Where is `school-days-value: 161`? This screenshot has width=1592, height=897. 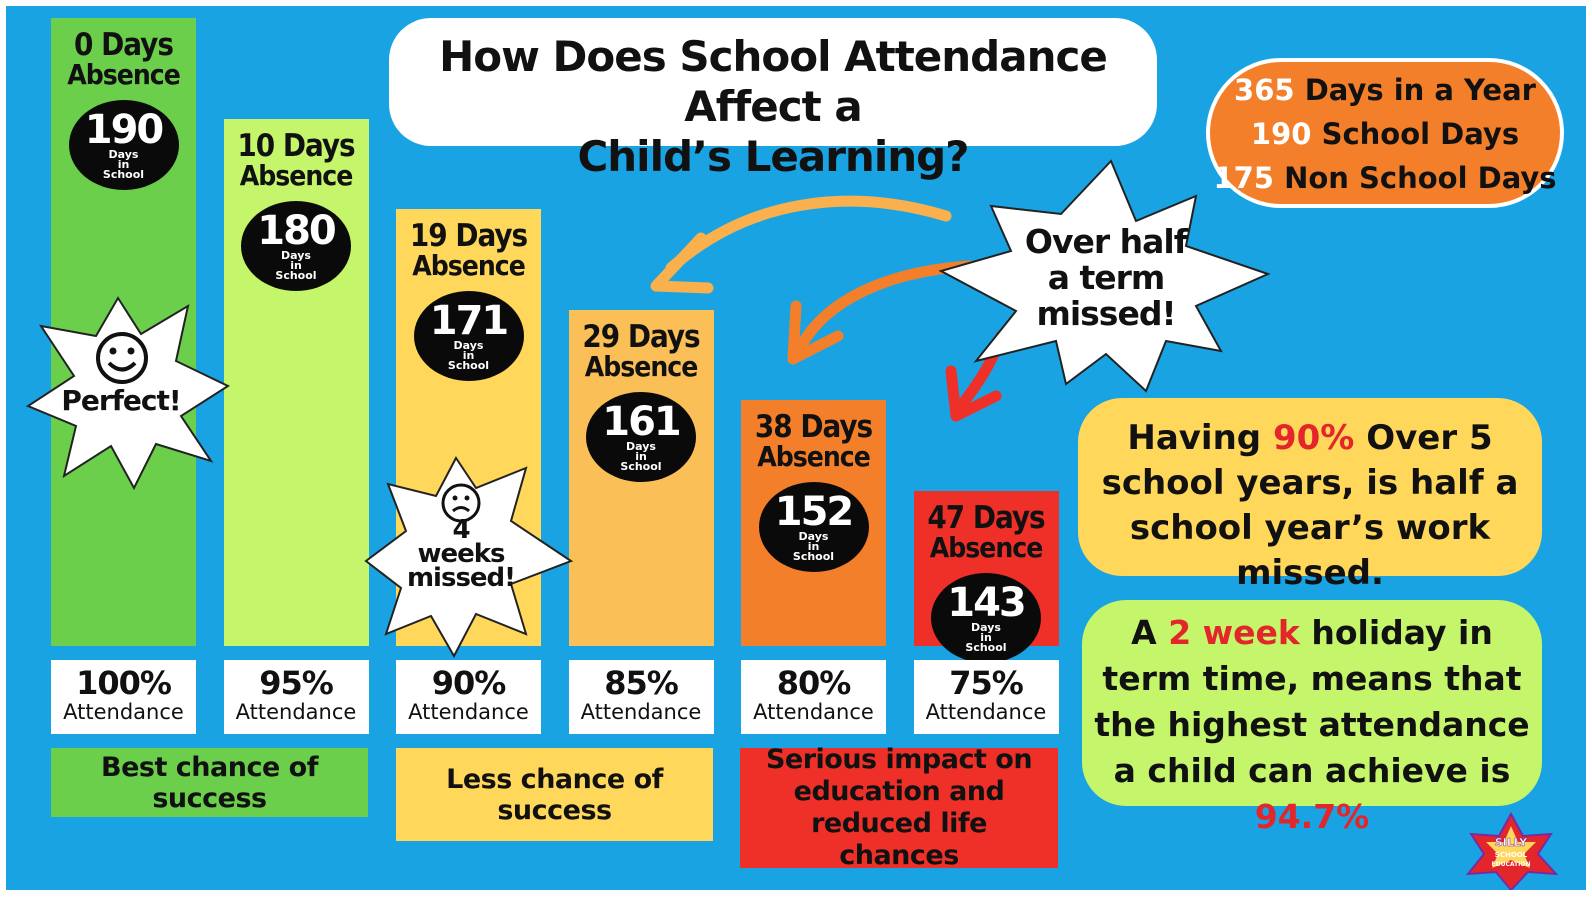
school-days-value: 161 is located at coordinates (642, 421).